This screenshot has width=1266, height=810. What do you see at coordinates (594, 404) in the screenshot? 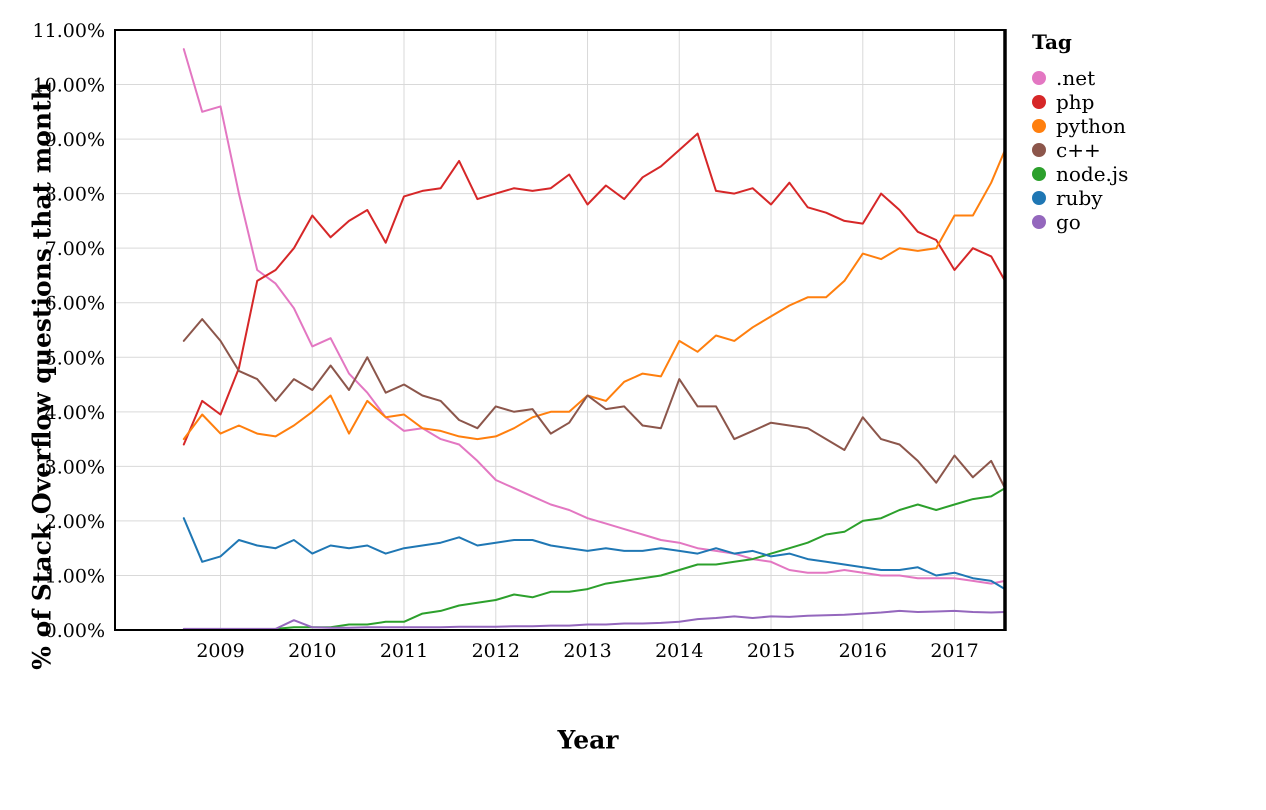
I see `series-line-c++` at bounding box center [594, 404].